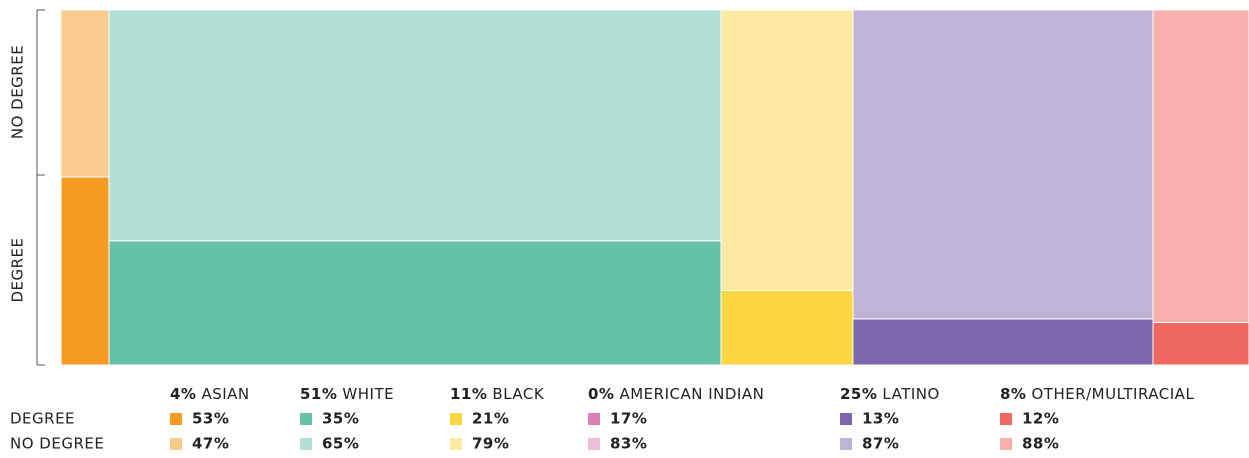 This screenshot has width=1249, height=458. Describe the element at coordinates (183, 394) in the screenshot. I see `share-label: 4%` at that location.